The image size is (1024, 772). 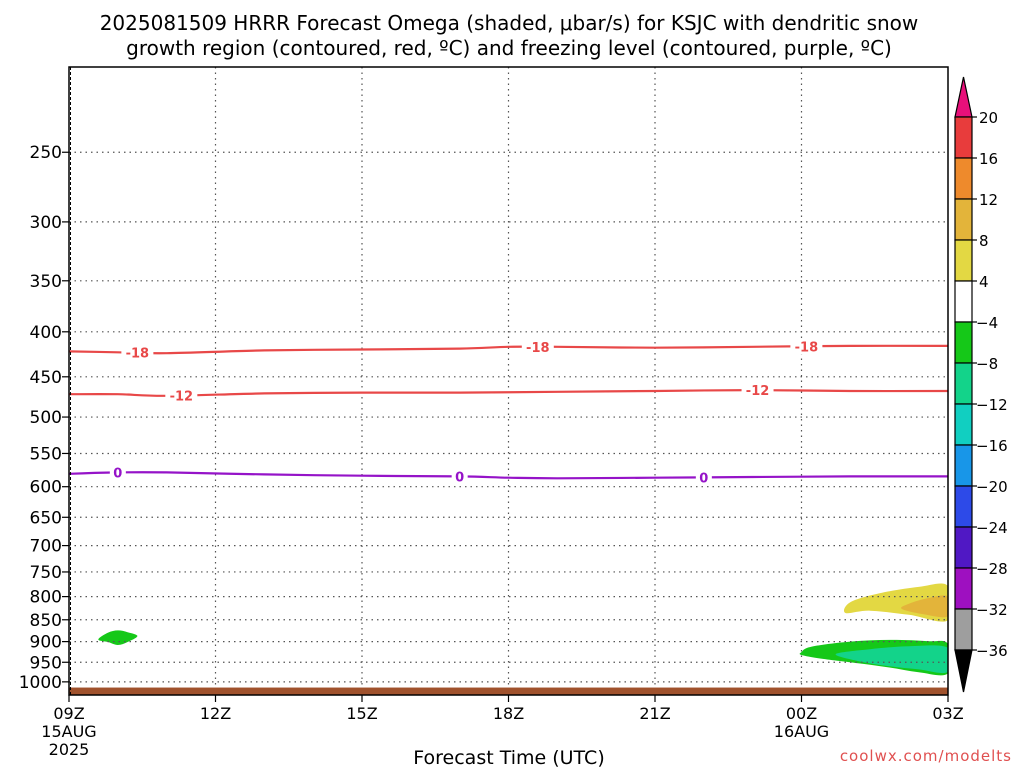 What do you see at coordinates (992, 487) in the screenshot?
I see `colorbar-label: −20` at bounding box center [992, 487].